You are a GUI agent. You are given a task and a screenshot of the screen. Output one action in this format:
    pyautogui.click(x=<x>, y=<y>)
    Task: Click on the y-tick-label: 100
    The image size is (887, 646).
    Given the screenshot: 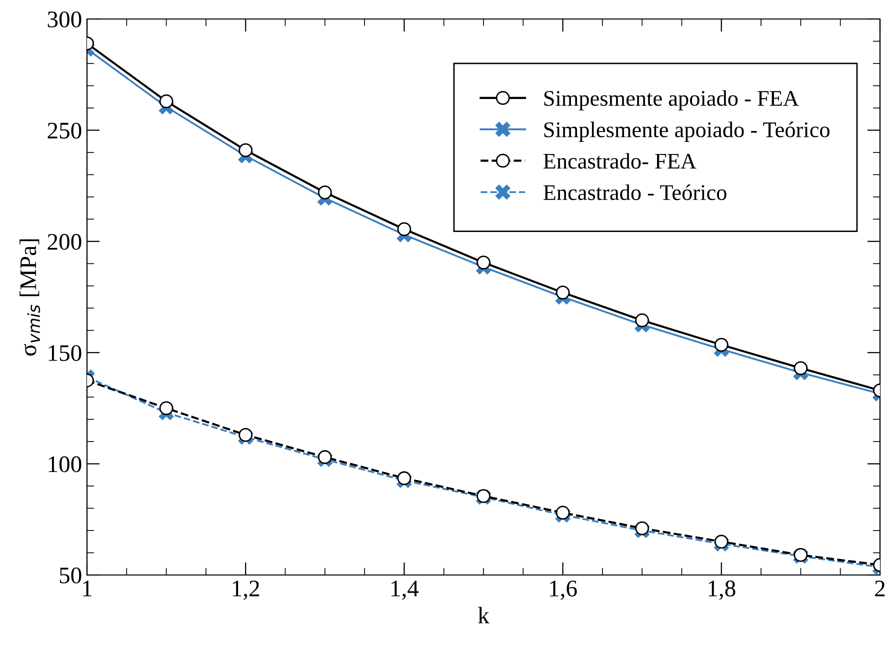 What is the action you would take?
    pyautogui.click(x=65, y=464)
    